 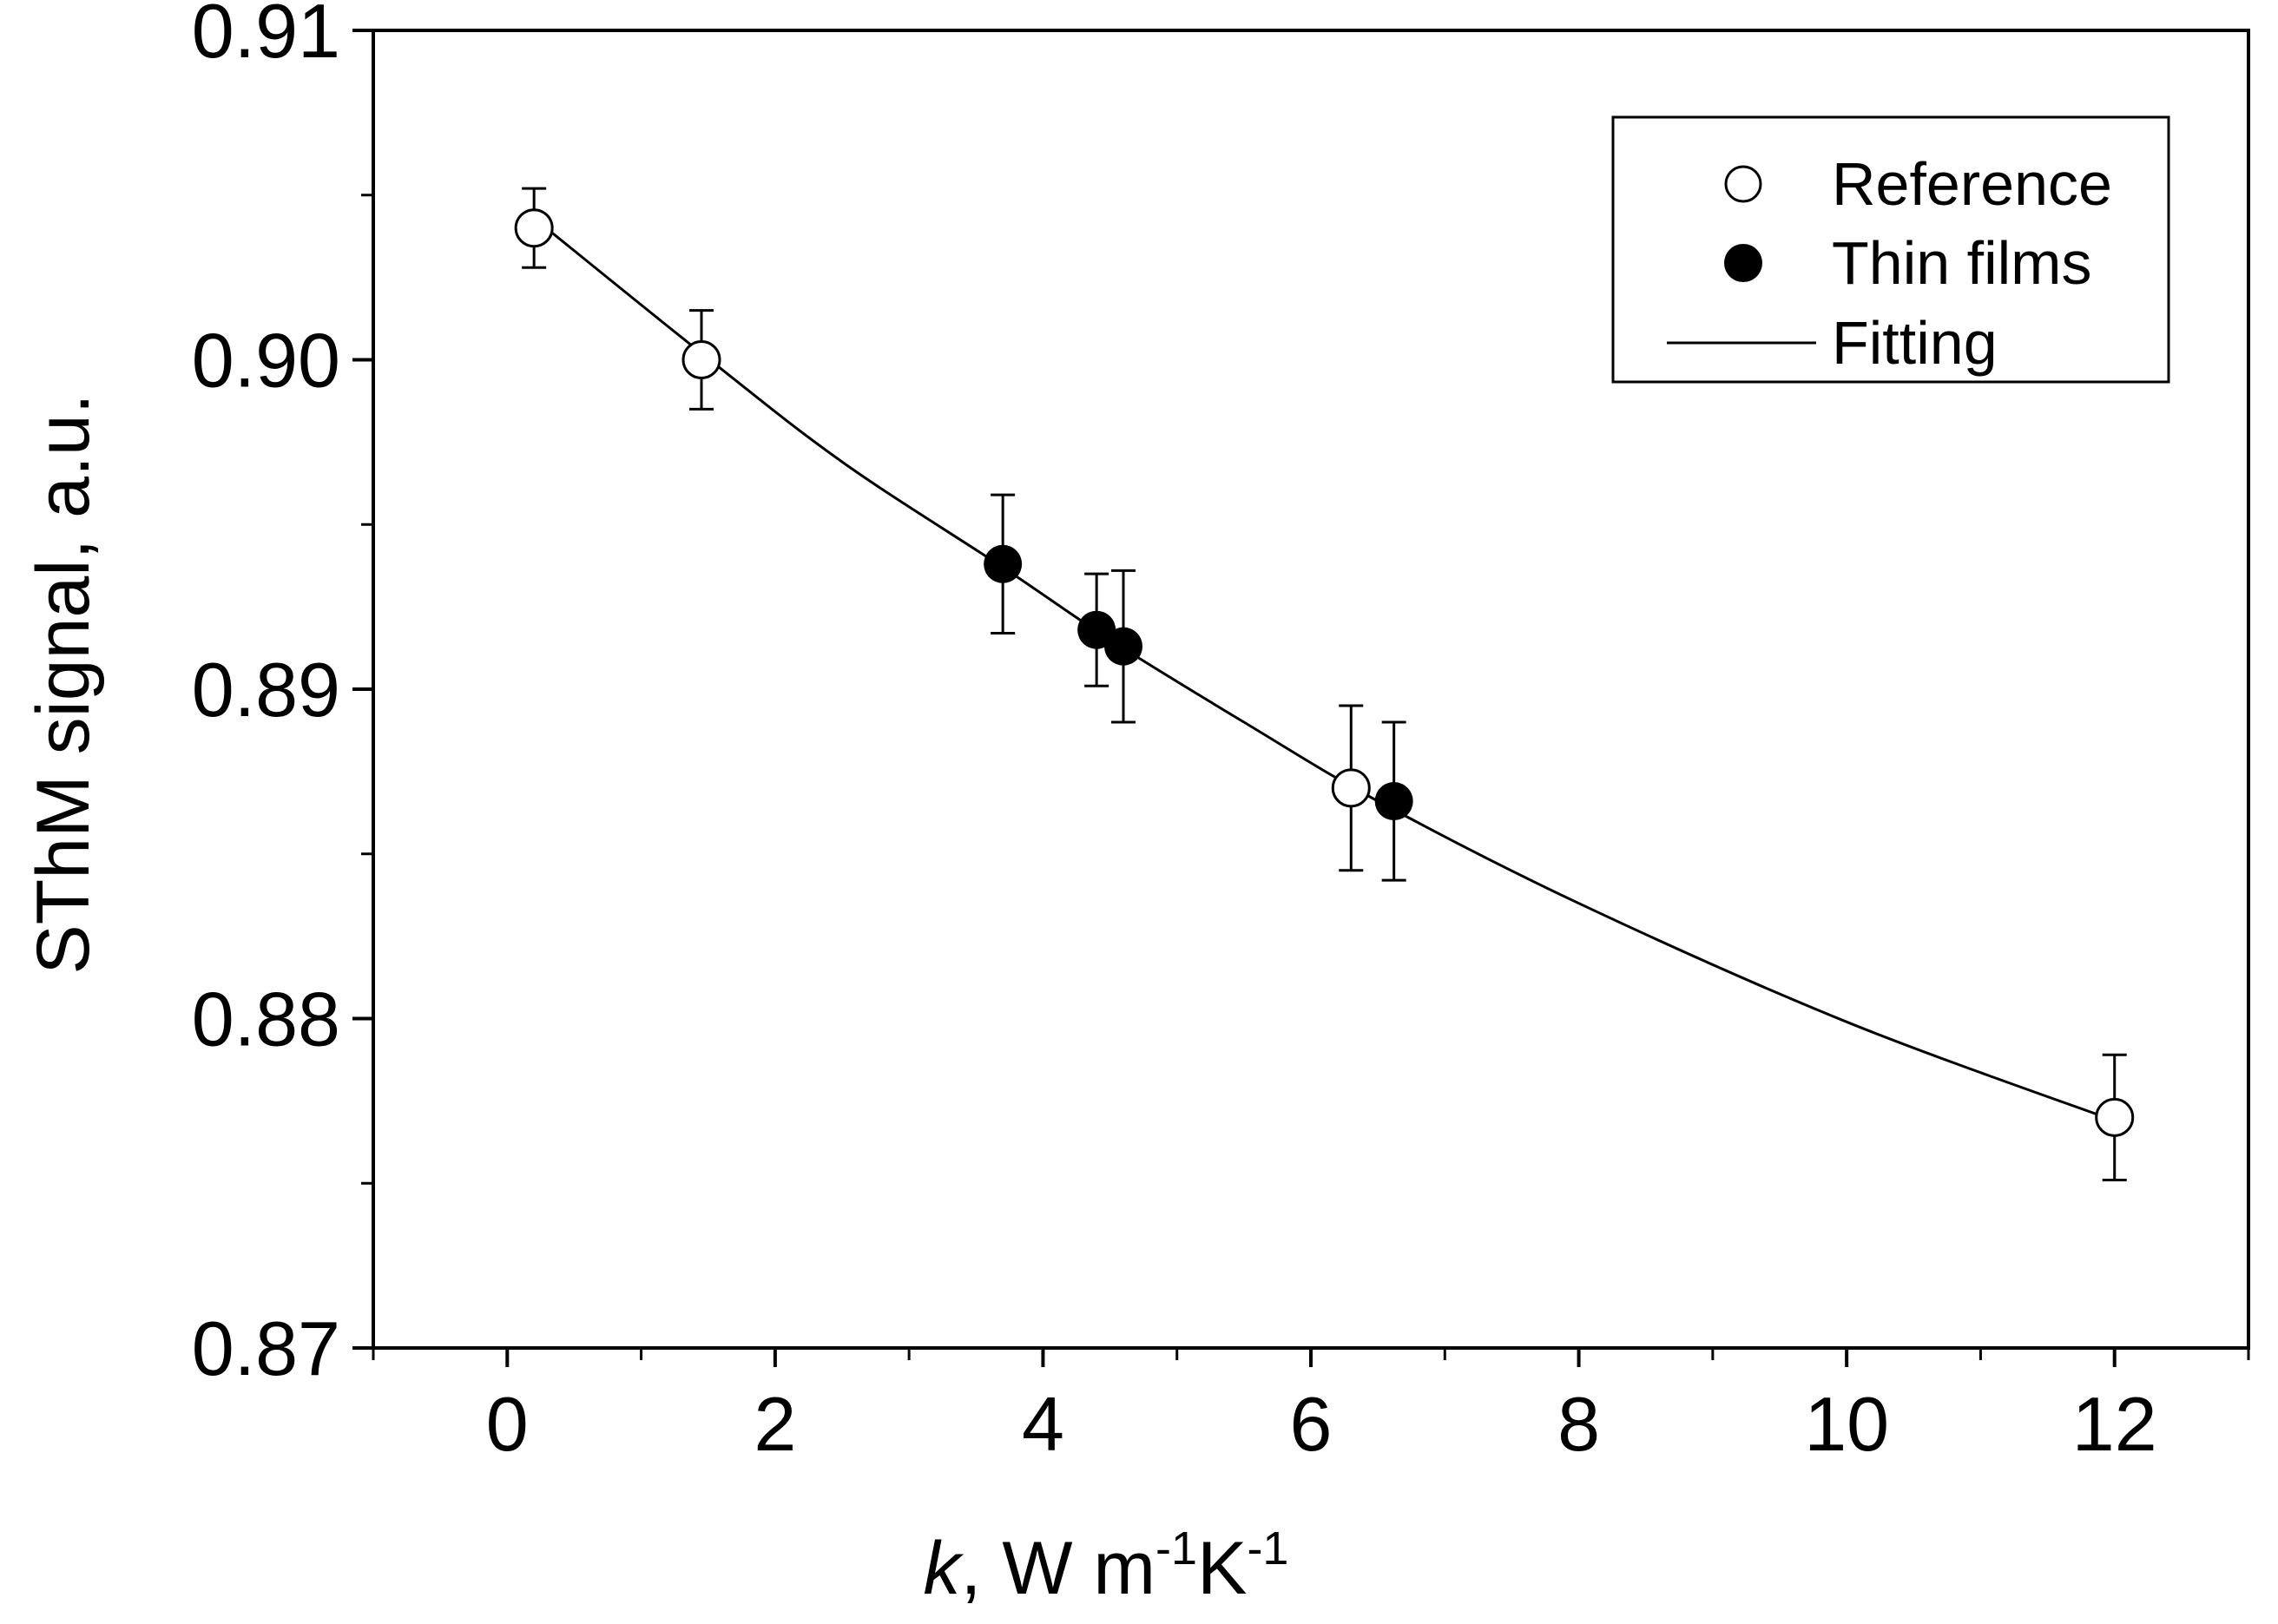 What do you see at coordinates (266, 37) in the screenshot?
I see `y-tick-label: 0.91` at bounding box center [266, 37].